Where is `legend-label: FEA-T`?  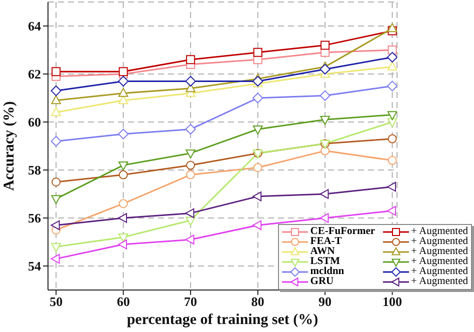 legend-label: FEA-T is located at coordinates (326, 241).